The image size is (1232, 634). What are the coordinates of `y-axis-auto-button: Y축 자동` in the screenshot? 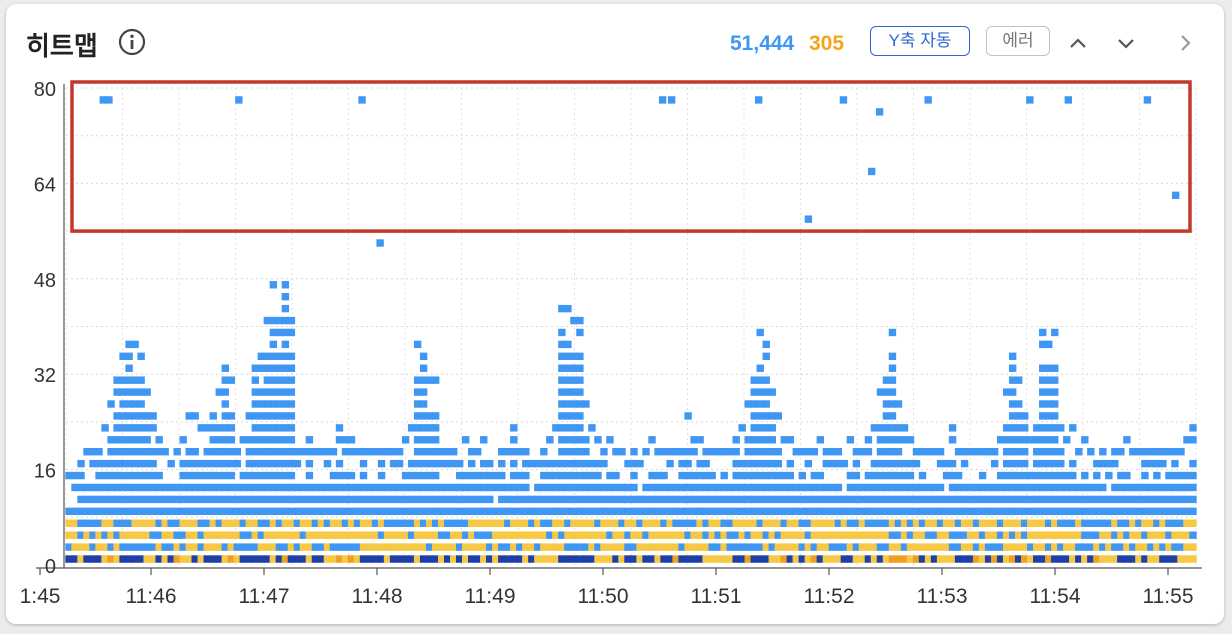 It's located at (920, 41).